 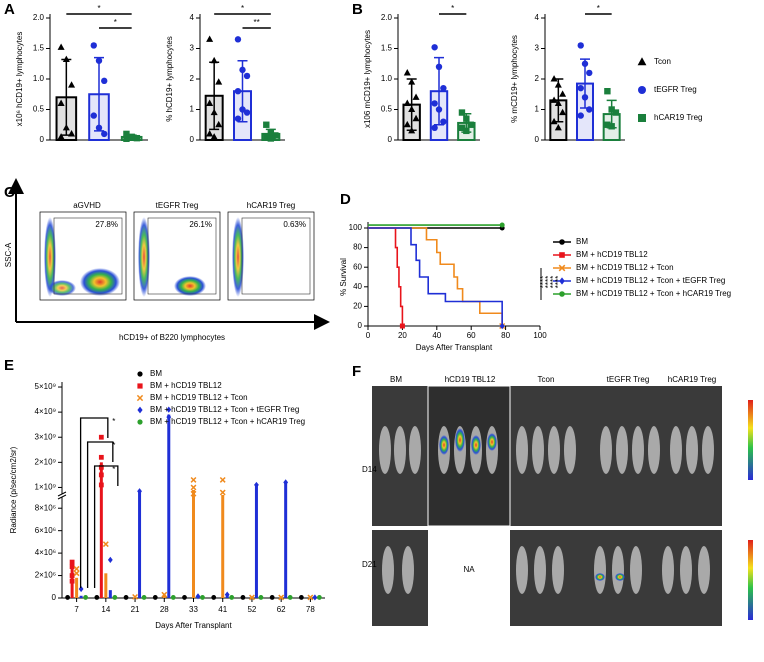 I want to click on y-tick-label: 80, so click(x=357, y=247).